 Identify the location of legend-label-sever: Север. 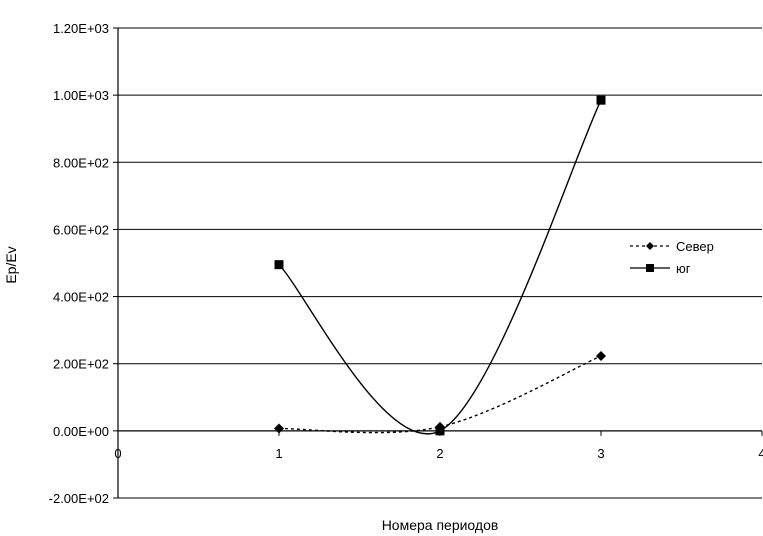
(695, 246).